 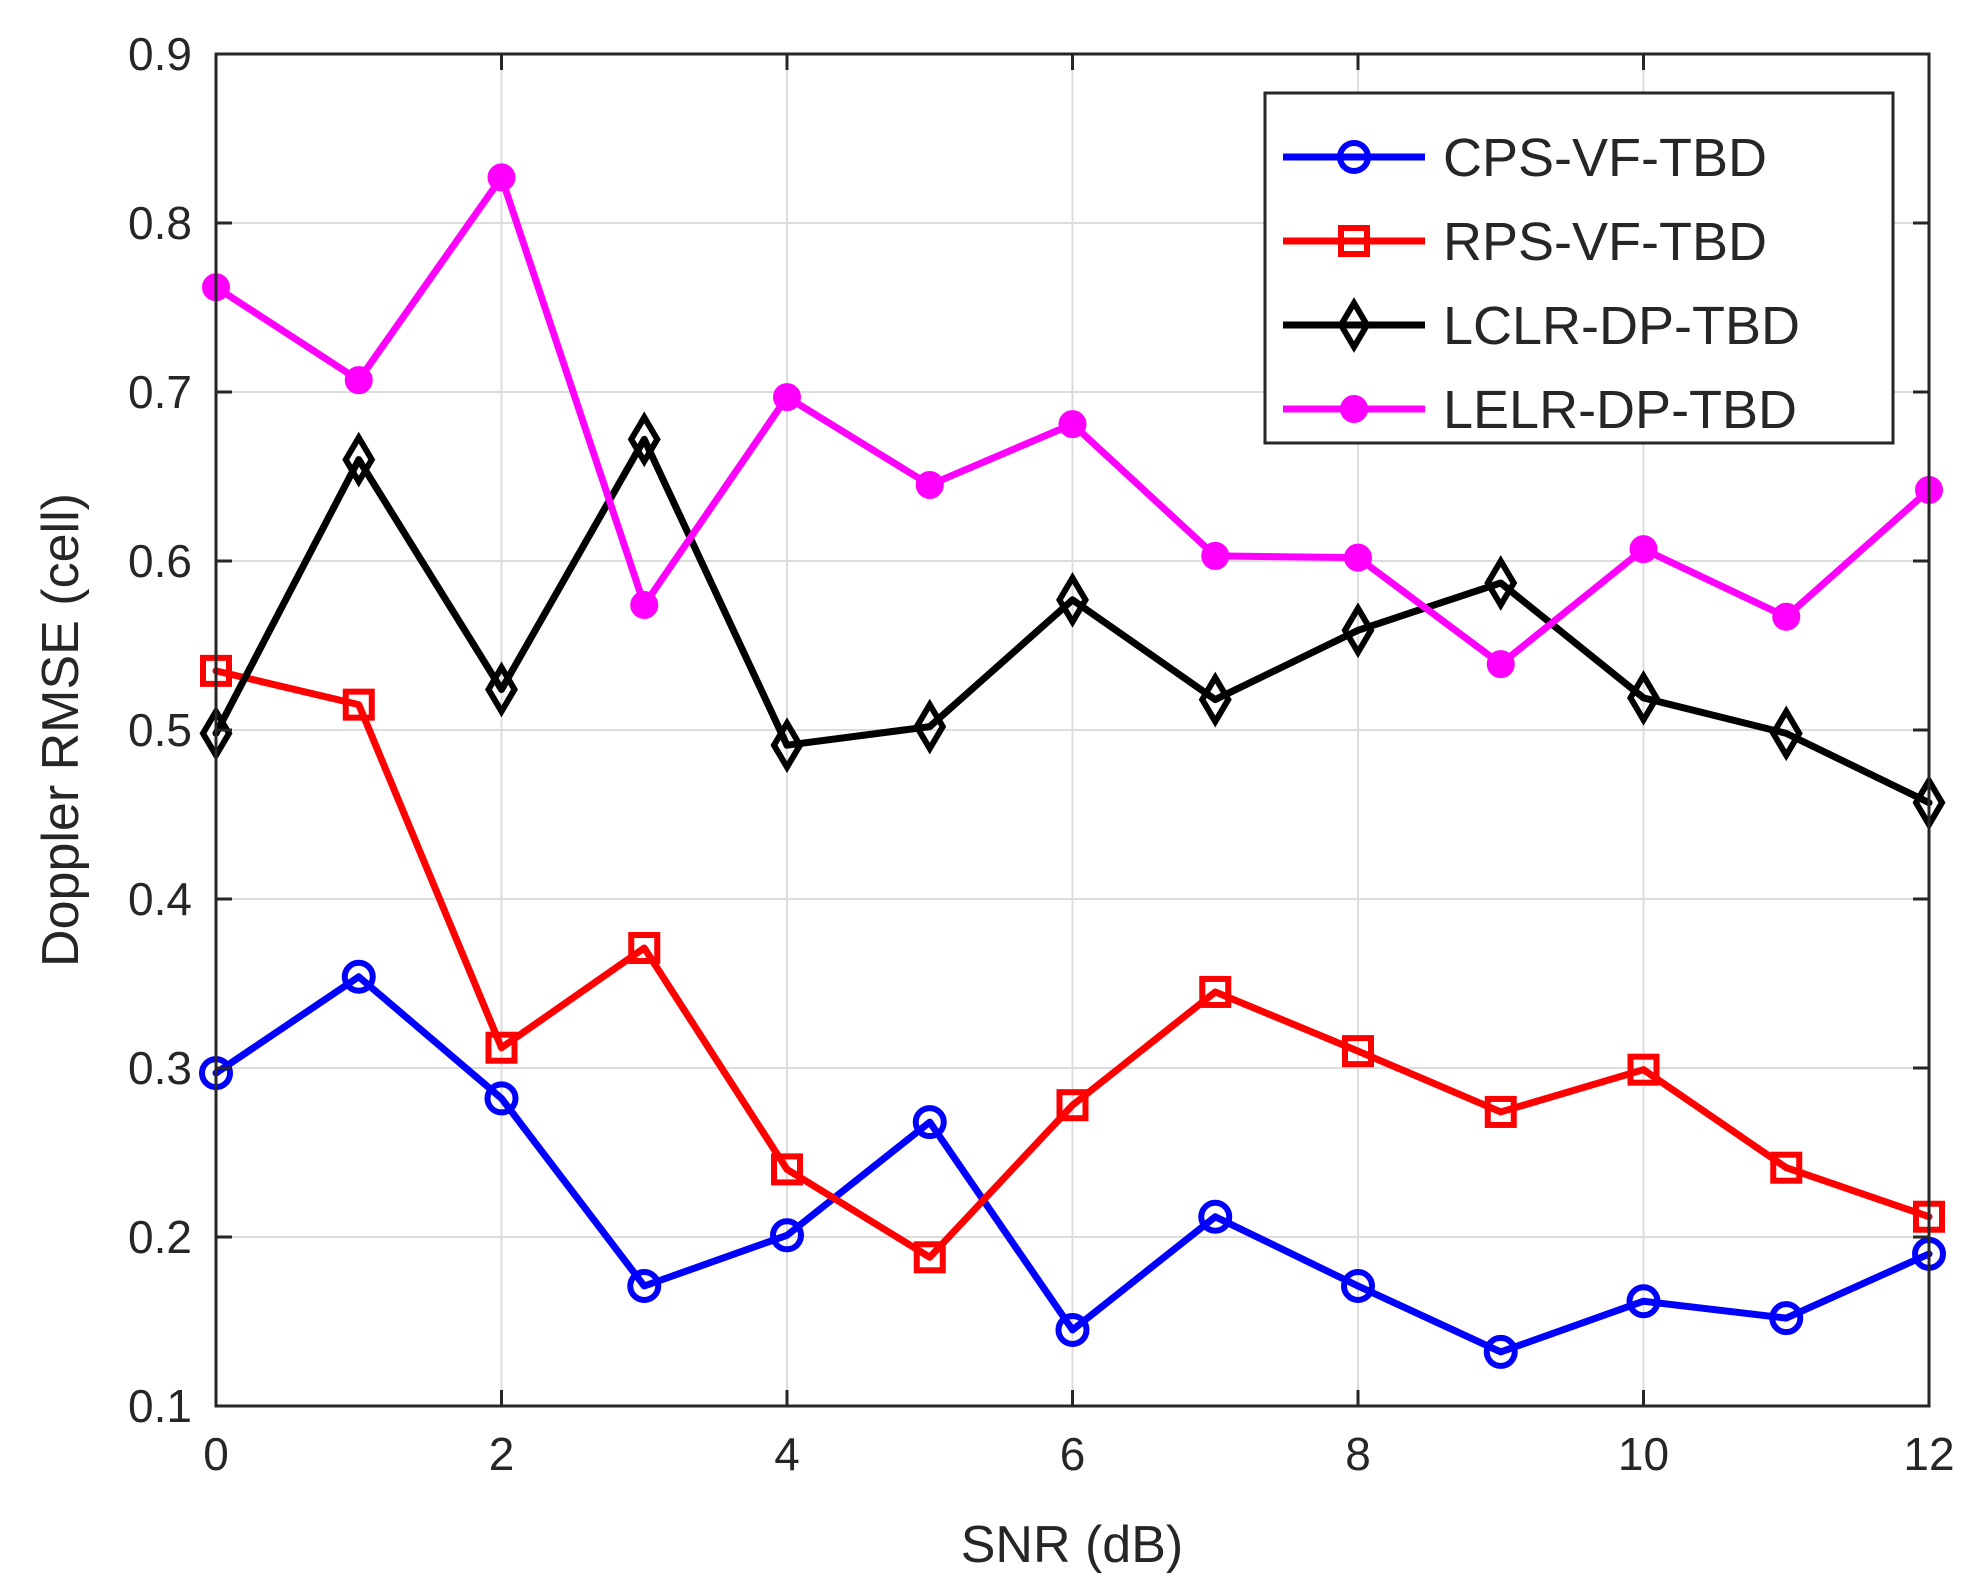 I want to click on legend-label-lelr-dp-tbd: LELR-DP-TBD, so click(x=1620, y=410).